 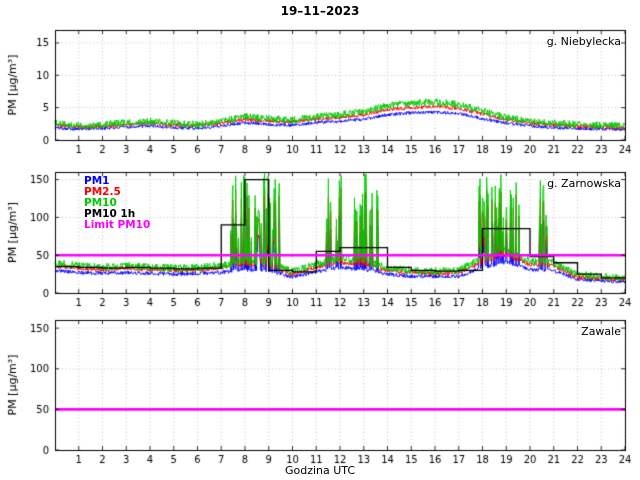 I want to click on chart-legend: PM1 PM2.5 PM10 PM10 1h Limit PM10, so click(x=117, y=203).